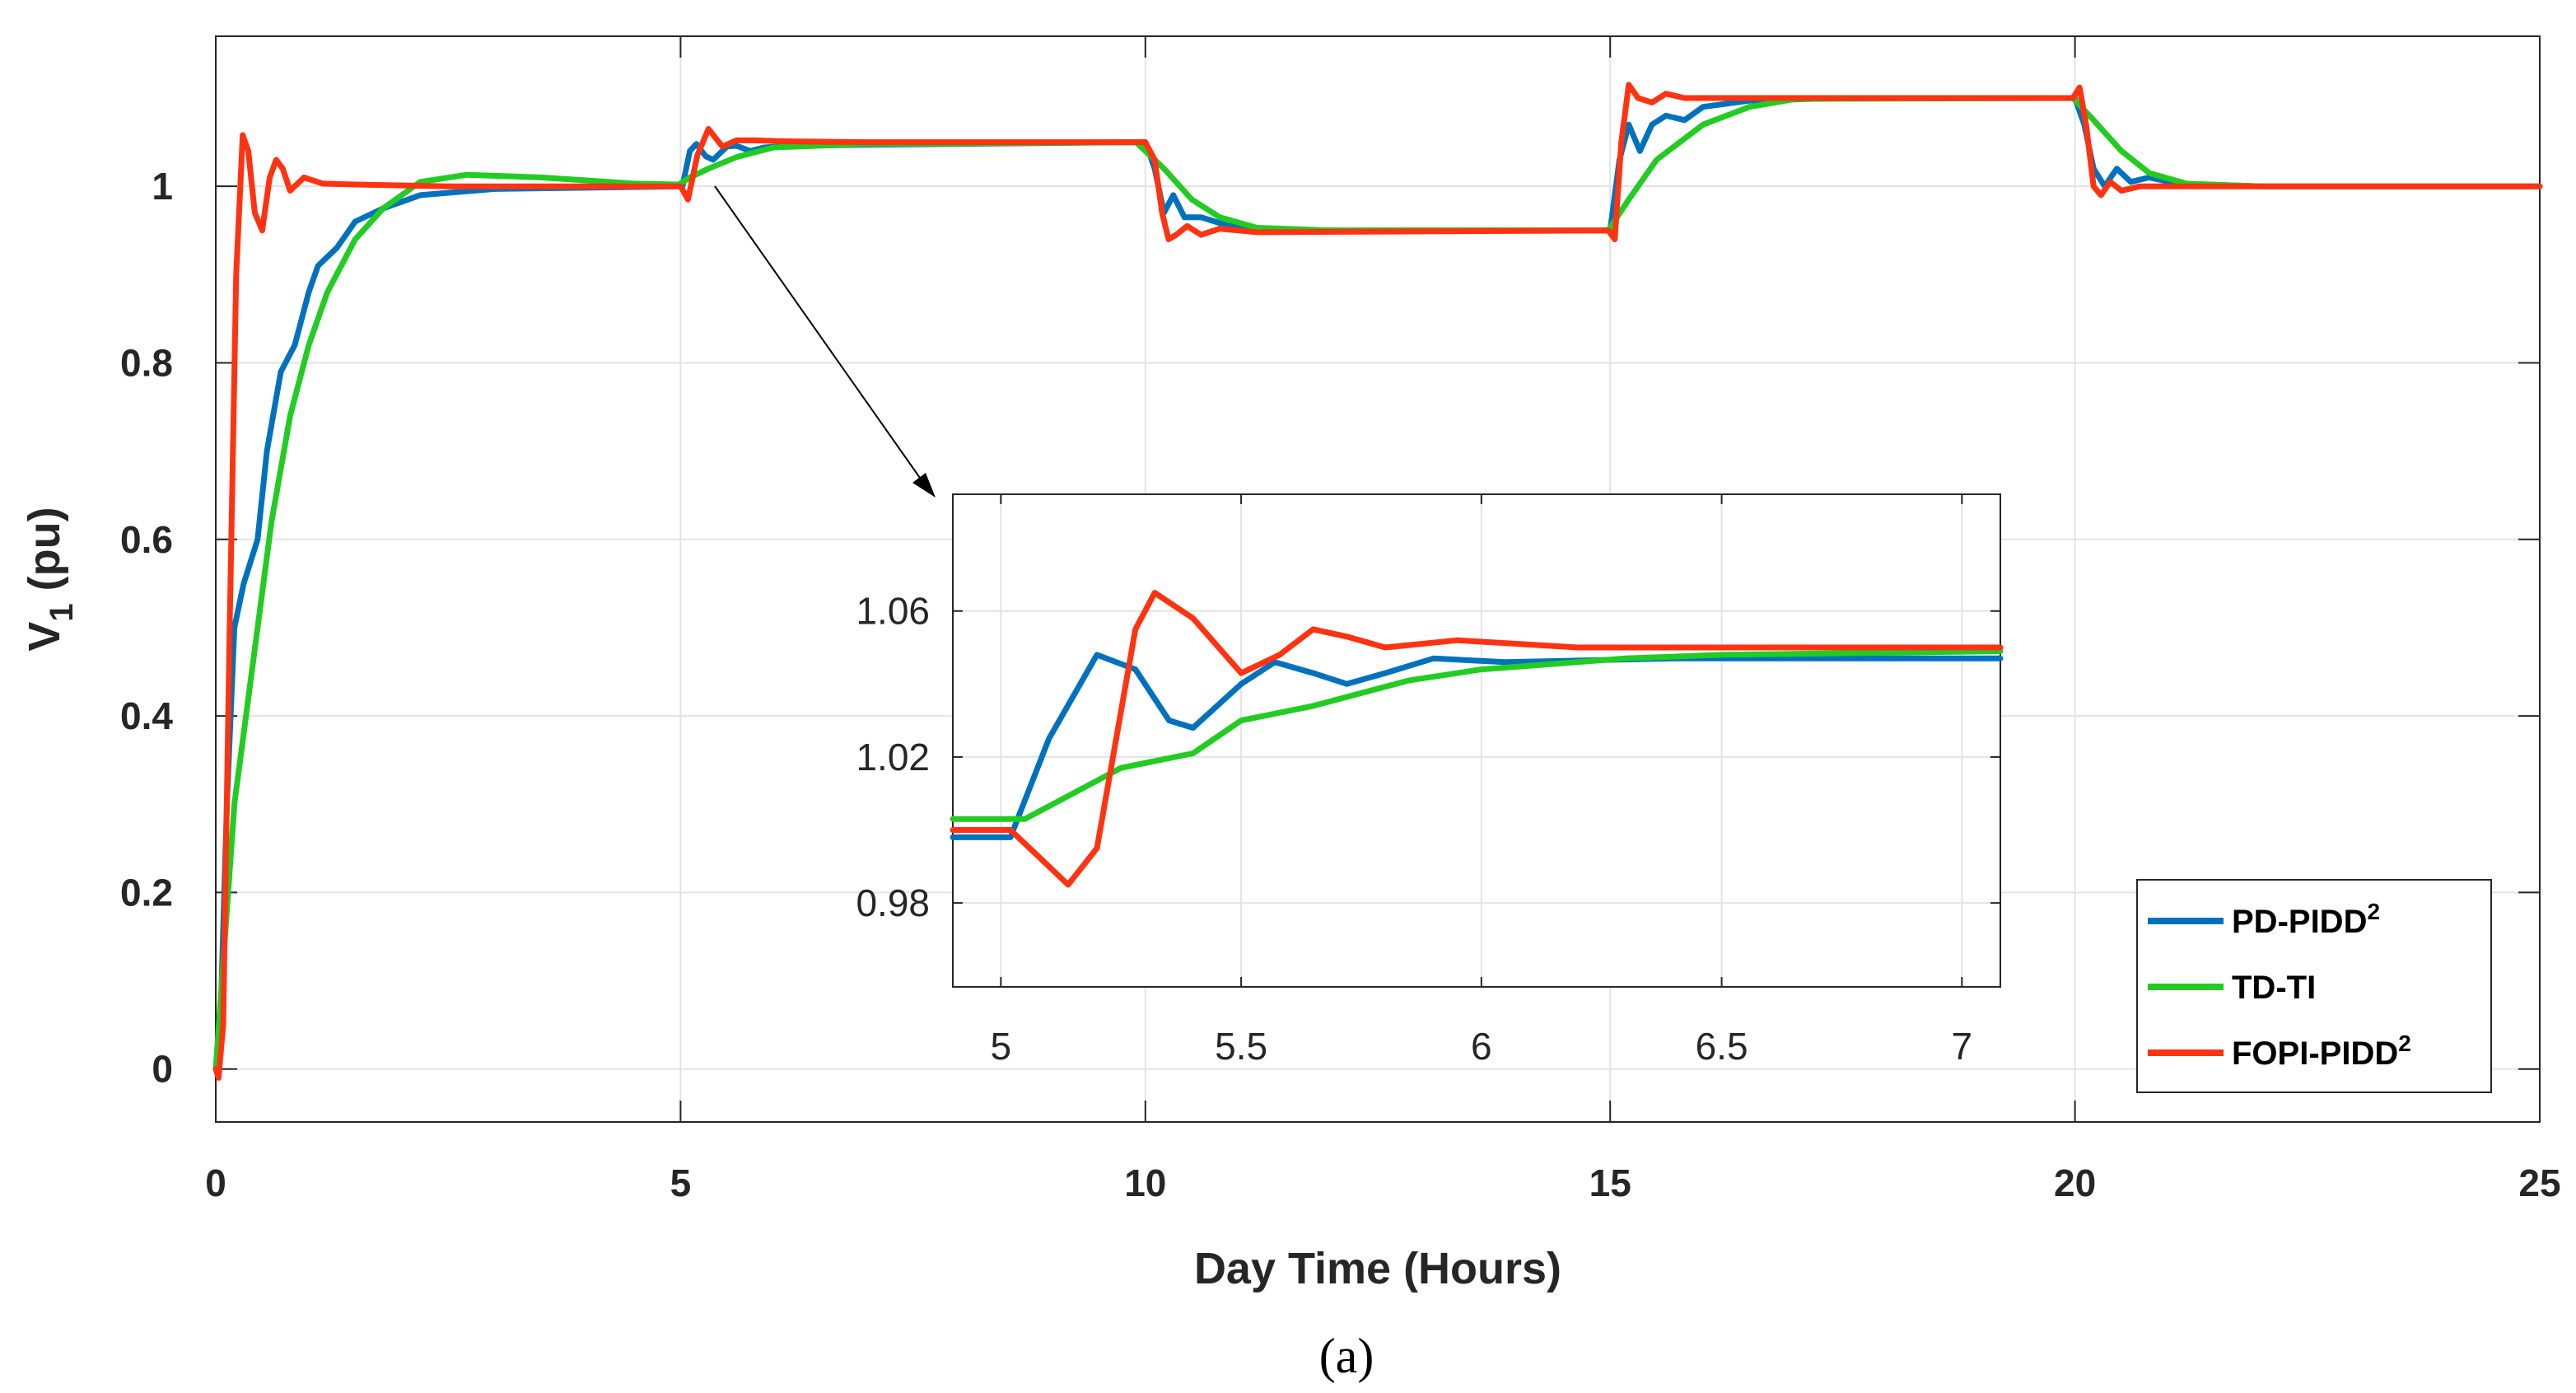 The image size is (2576, 1393). Describe the element at coordinates (1722, 1046) in the screenshot. I see `inset-x-tick-label: 6.5` at that location.